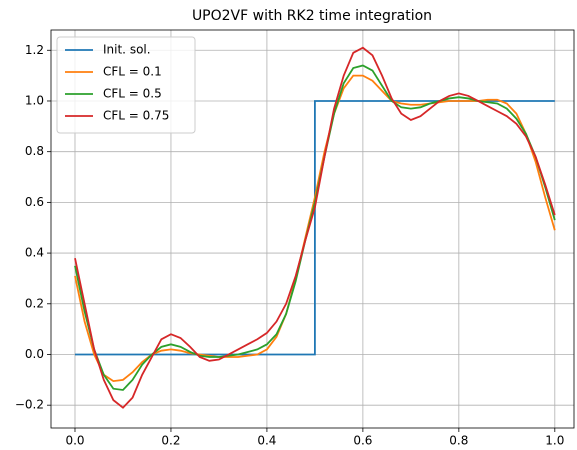 Image resolution: width=577 pixels, height=450 pixels. Describe the element at coordinates (312, 16) in the screenshot. I see `chart-title: UPO2VF with RK2 time integration` at that location.